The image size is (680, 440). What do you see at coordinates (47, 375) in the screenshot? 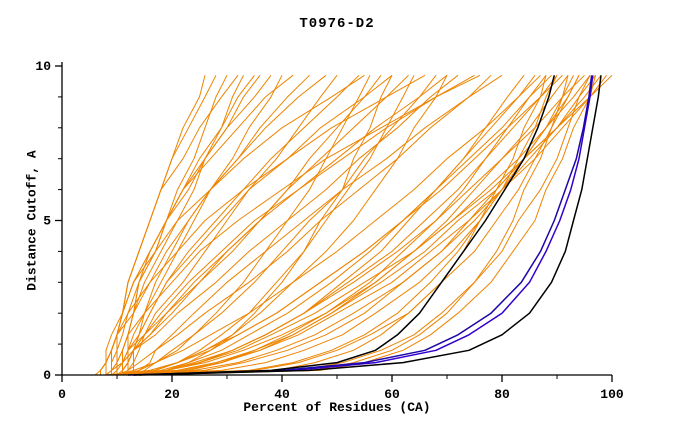
I see `y-tick-label: 0` at bounding box center [47, 375].